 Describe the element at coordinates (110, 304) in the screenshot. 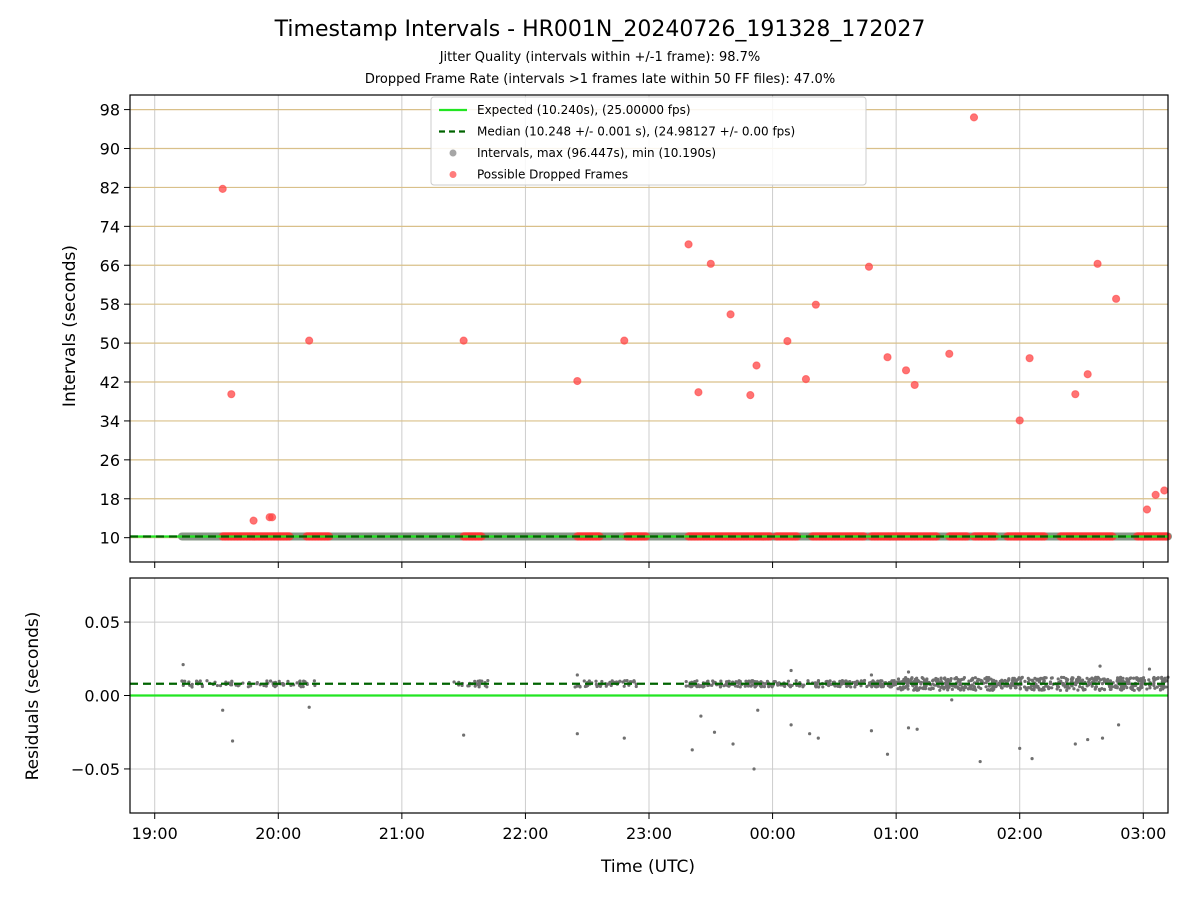

I see `top-y-tick-label: 58` at that location.